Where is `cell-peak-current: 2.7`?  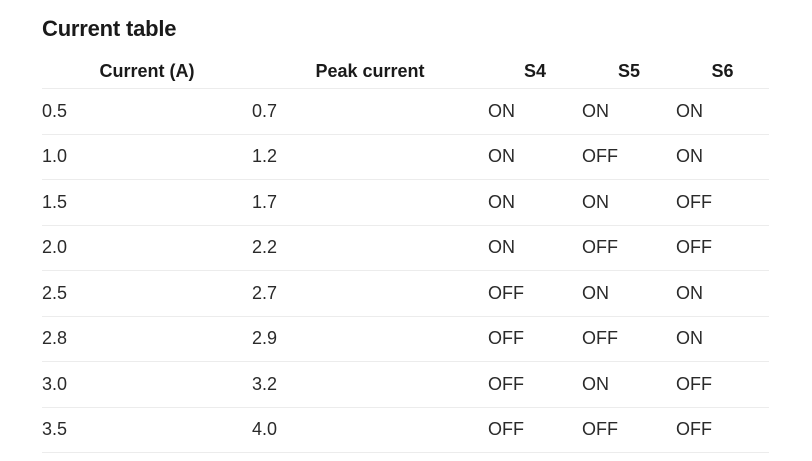
cell-peak-current: 2.7 is located at coordinates (370, 293).